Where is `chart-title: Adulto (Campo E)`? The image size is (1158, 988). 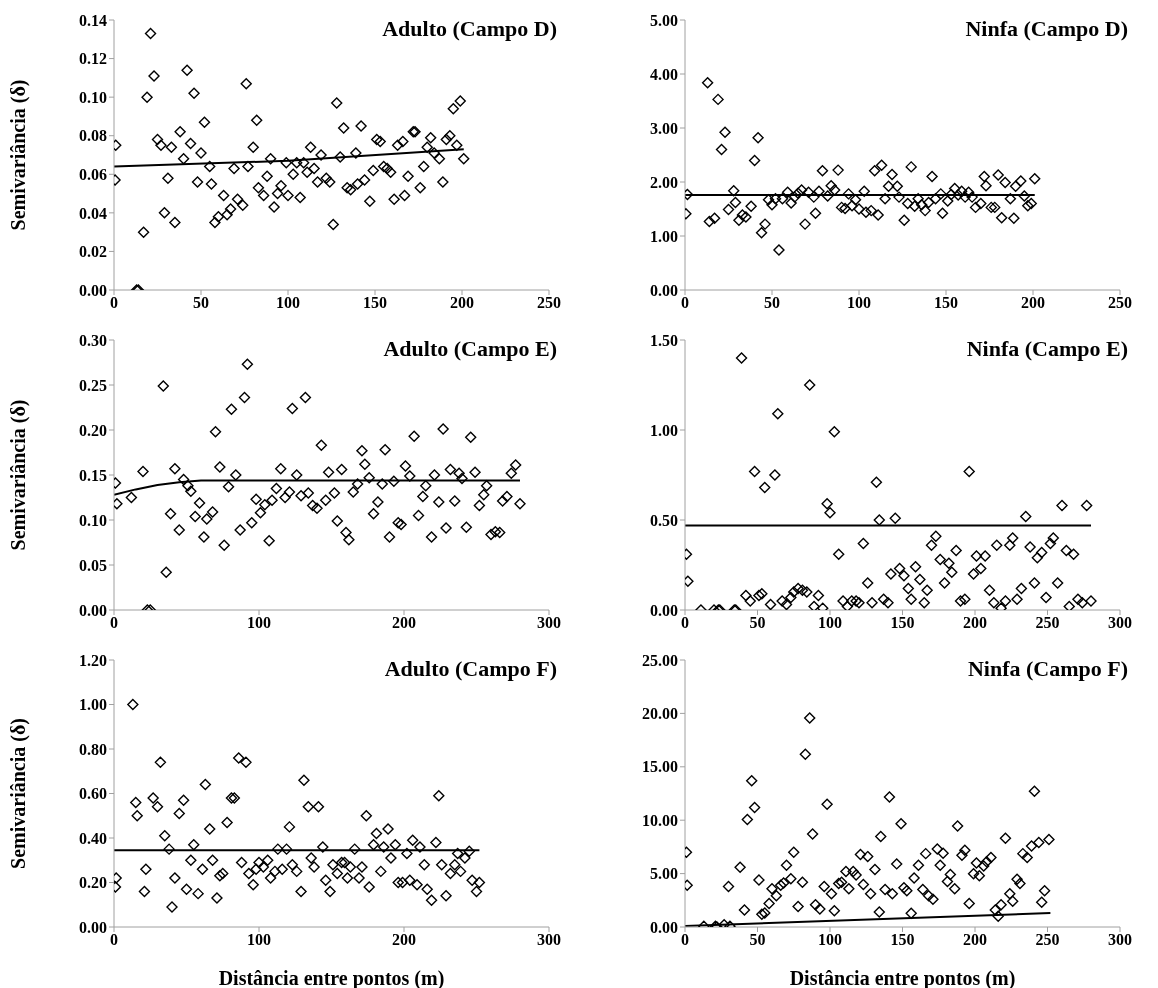 chart-title: Adulto (Campo E) is located at coordinates (470, 349).